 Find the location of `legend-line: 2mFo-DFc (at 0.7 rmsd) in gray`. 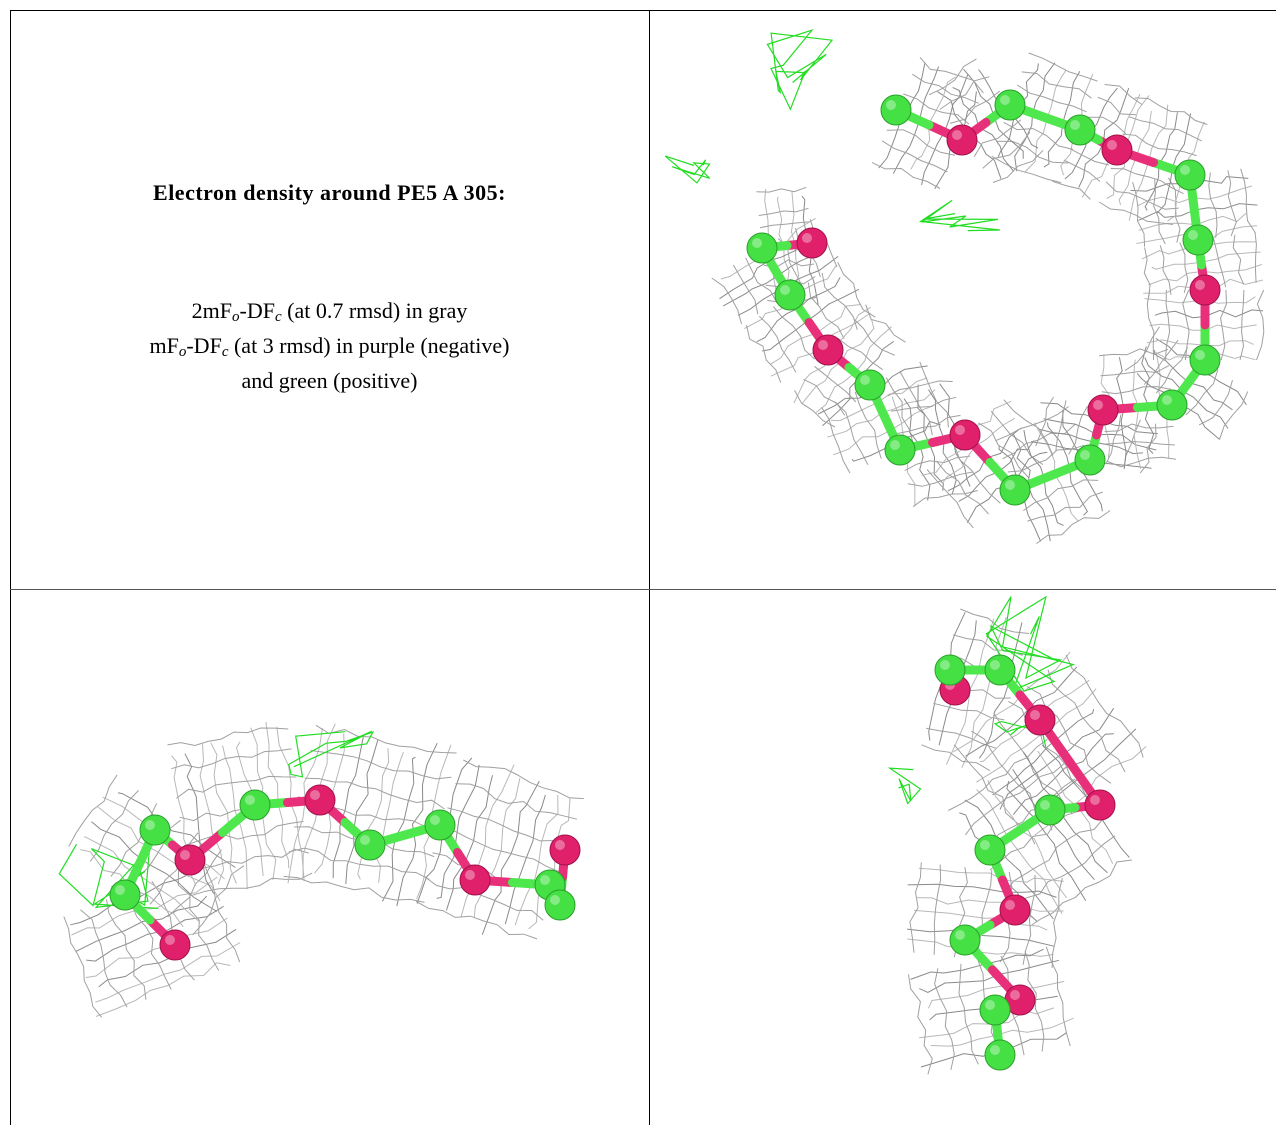

legend-line: 2mFo-DFc (at 0.7 rmsd) in gray is located at coordinates (329, 310).